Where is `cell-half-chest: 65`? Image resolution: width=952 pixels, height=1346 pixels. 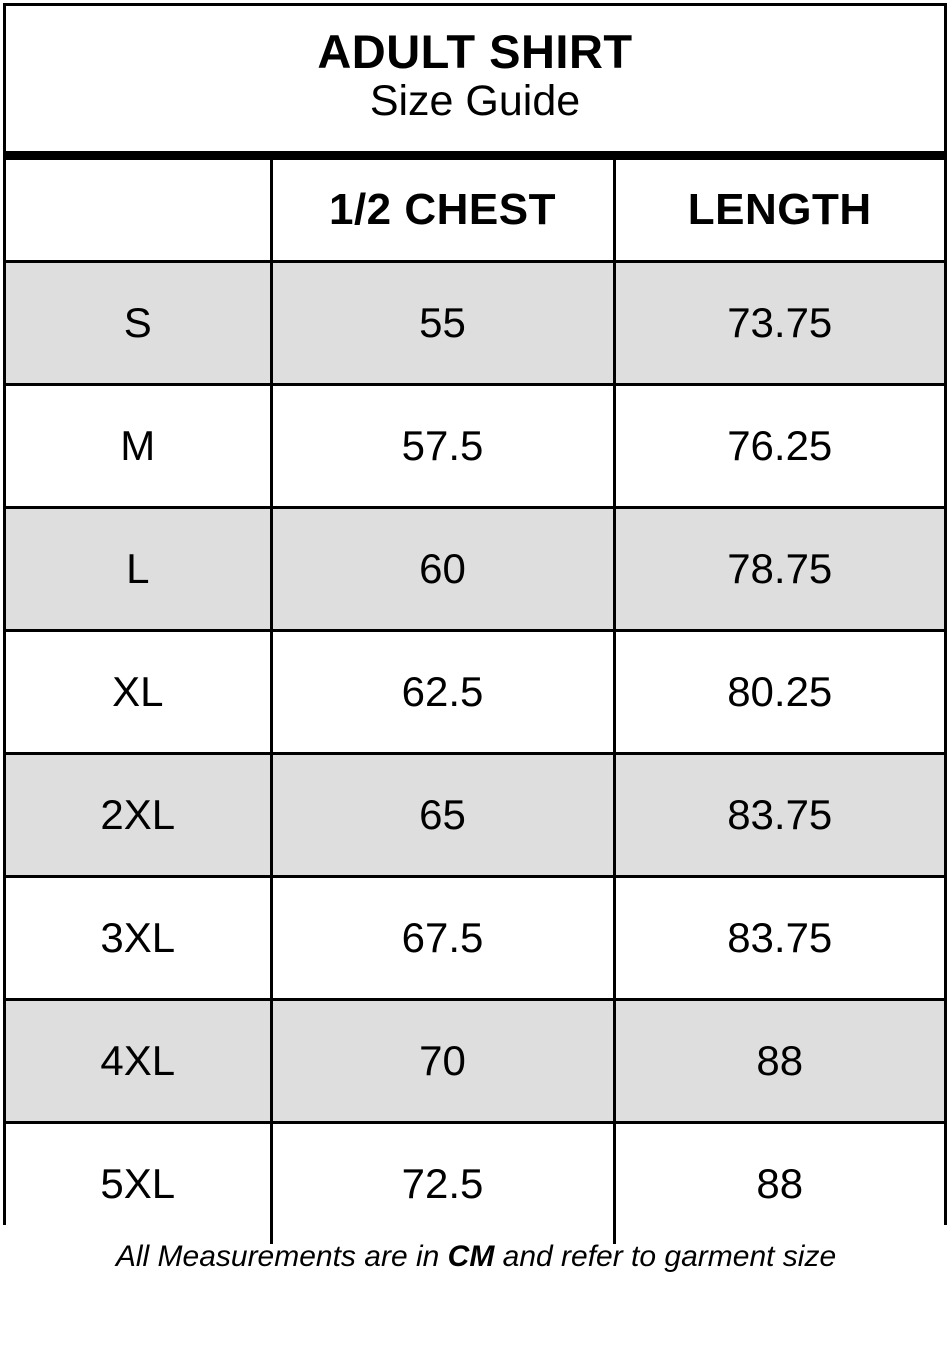
cell-half-chest: 65 is located at coordinates (441, 815).